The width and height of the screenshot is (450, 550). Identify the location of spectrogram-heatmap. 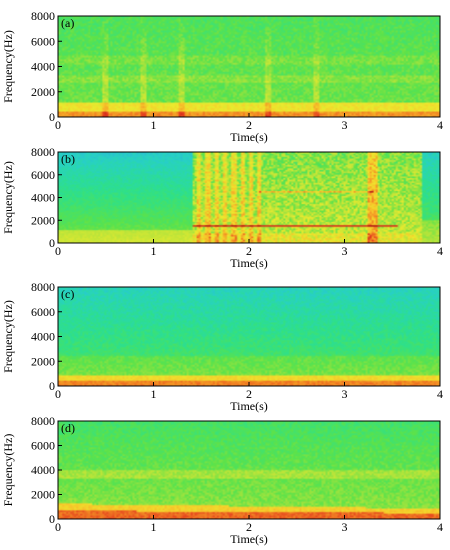
(249, 197).